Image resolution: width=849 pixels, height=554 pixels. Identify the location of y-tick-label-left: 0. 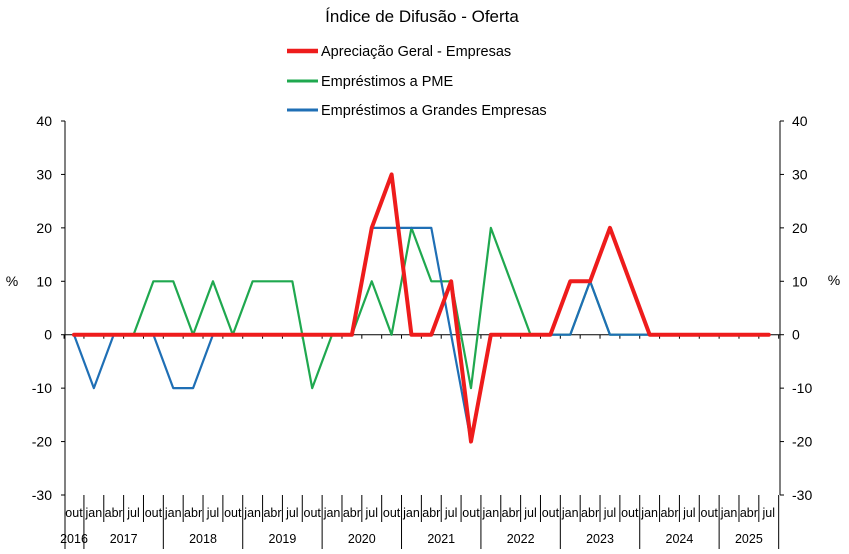
(48, 335).